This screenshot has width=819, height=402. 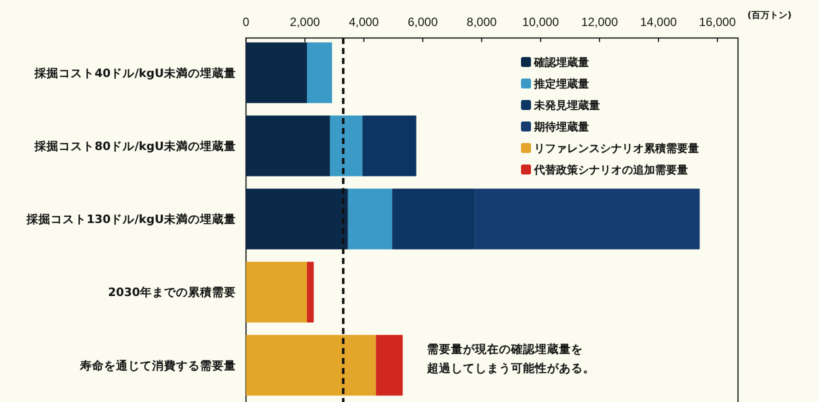 I want to click on y-tick-label: 採掘コスト130ドル/kgU未満の埋蔵量, so click(x=131, y=219).